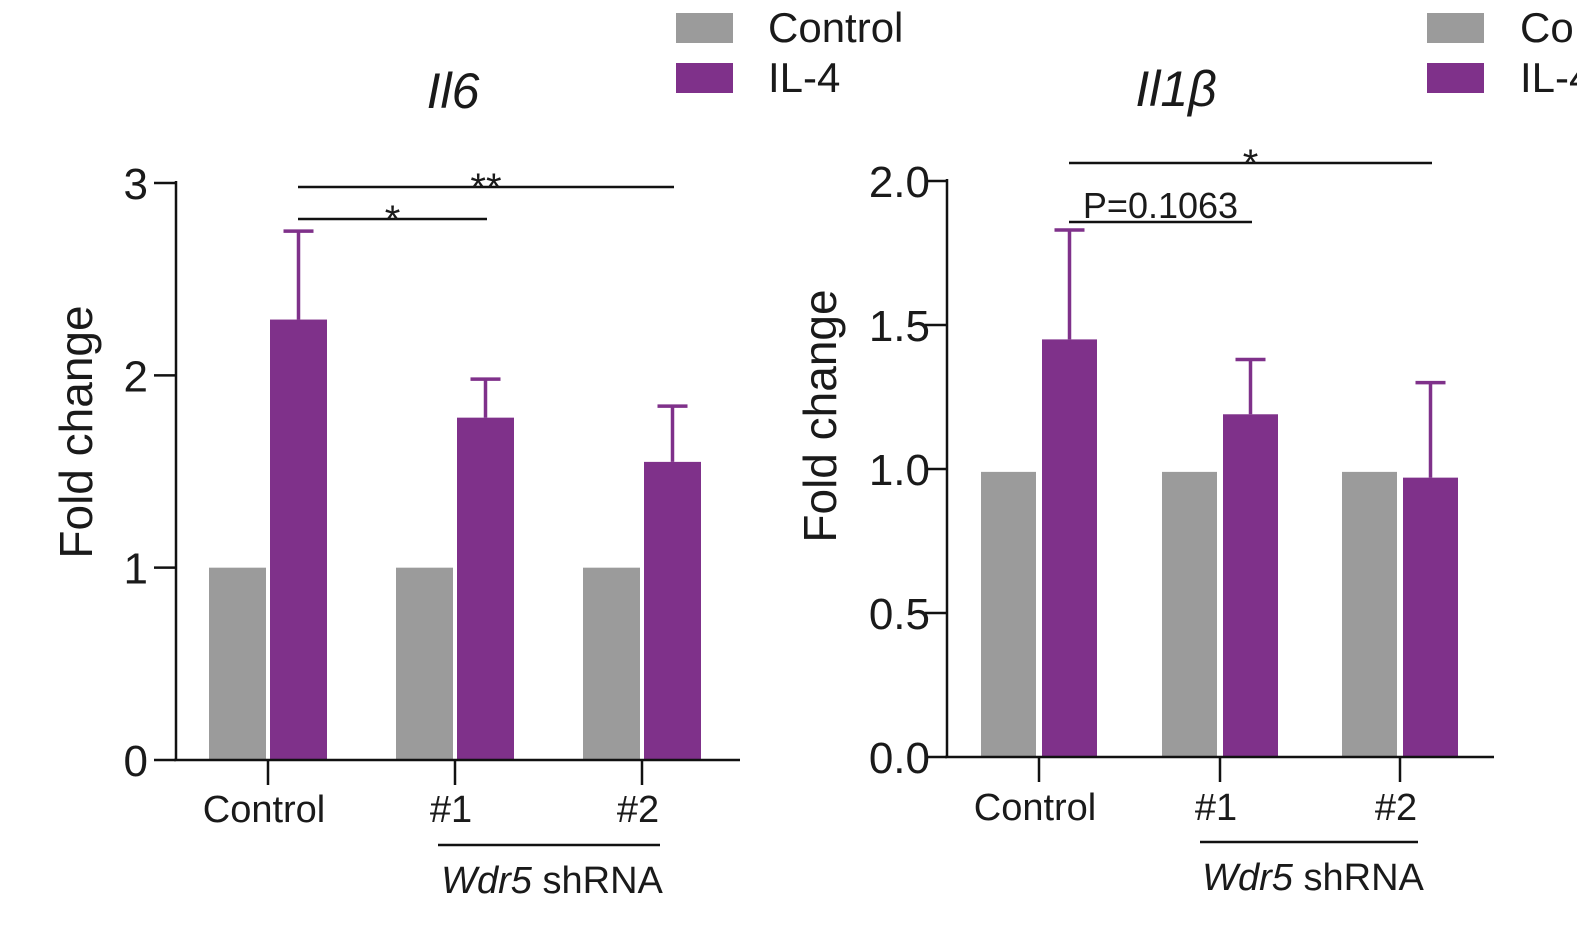 Image resolution: width=1577 pixels, height=929 pixels. I want to click on significance-label-0: P=0.1063, so click(1160, 205).